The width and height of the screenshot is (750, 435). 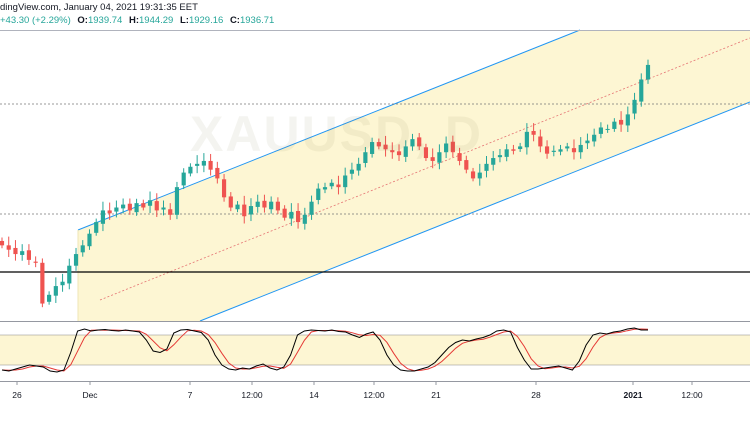 I want to click on low-value: 1929.16, so click(x=206, y=20).